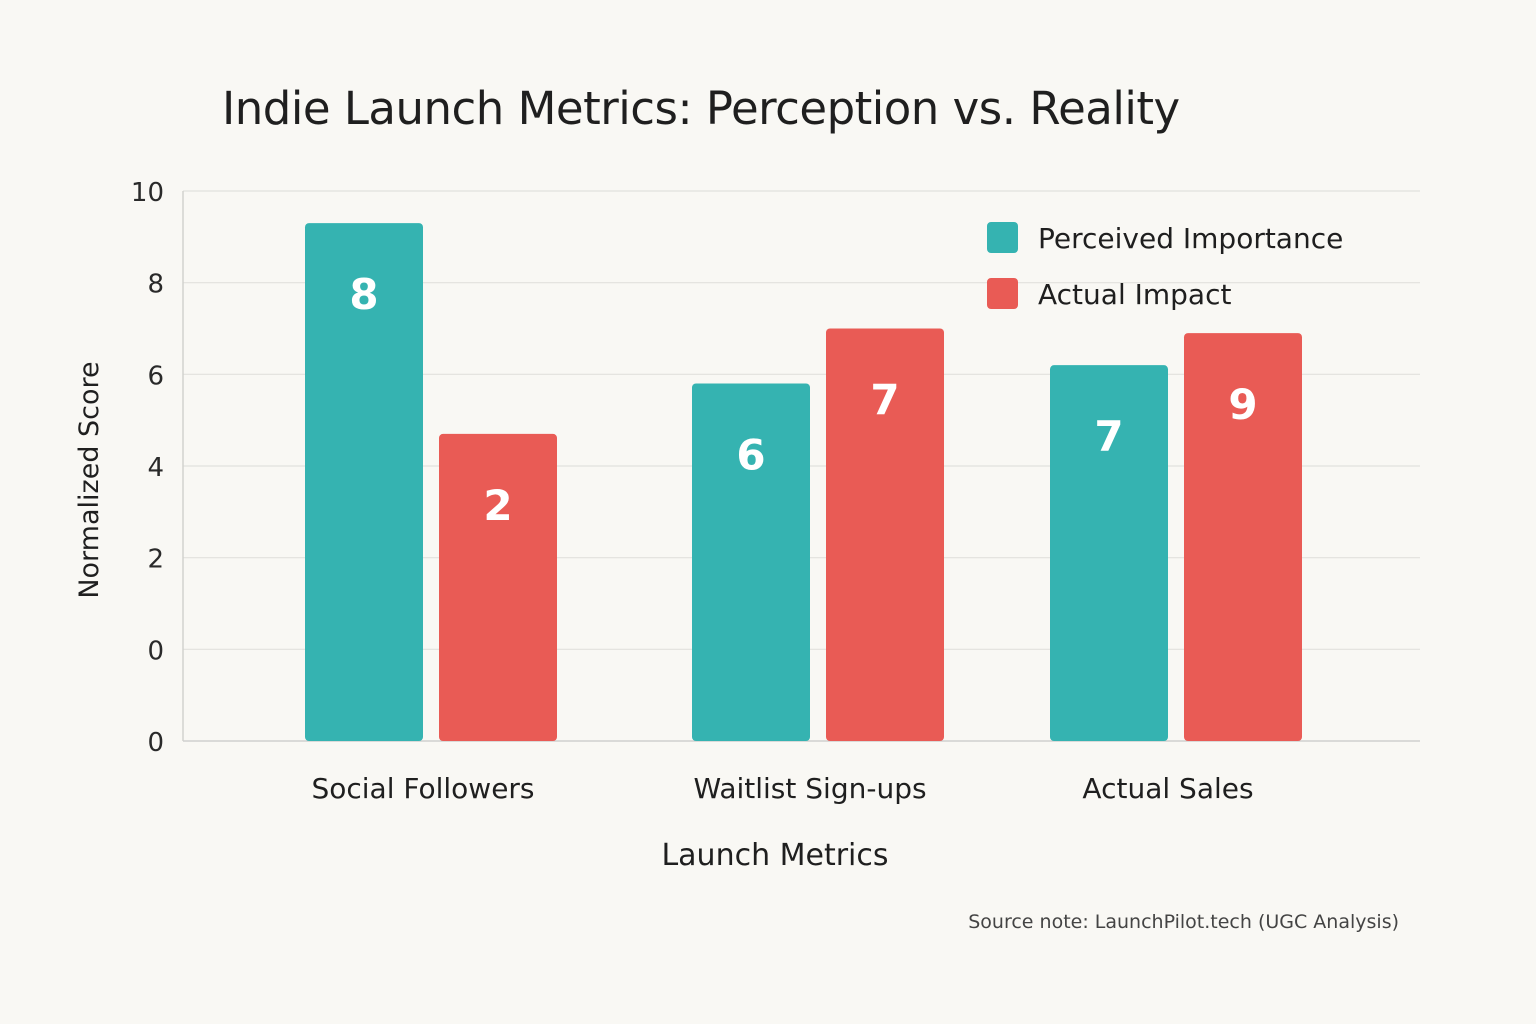 This screenshot has height=1024, width=1536. Describe the element at coordinates (155, 468) in the screenshot. I see `y-tick-label: 4` at that location.